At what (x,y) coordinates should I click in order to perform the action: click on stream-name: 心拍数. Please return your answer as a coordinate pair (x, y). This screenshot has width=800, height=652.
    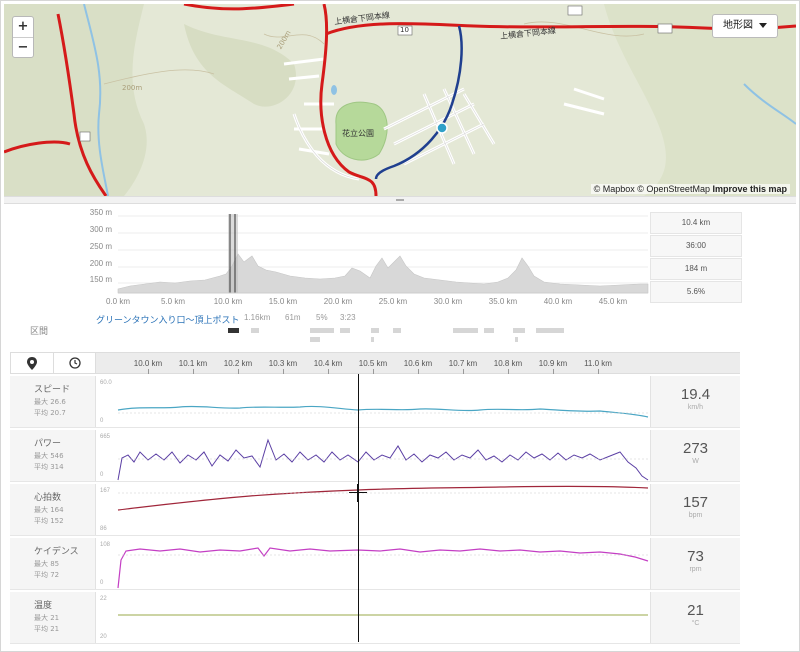
    Looking at the image, I should click on (48, 498).